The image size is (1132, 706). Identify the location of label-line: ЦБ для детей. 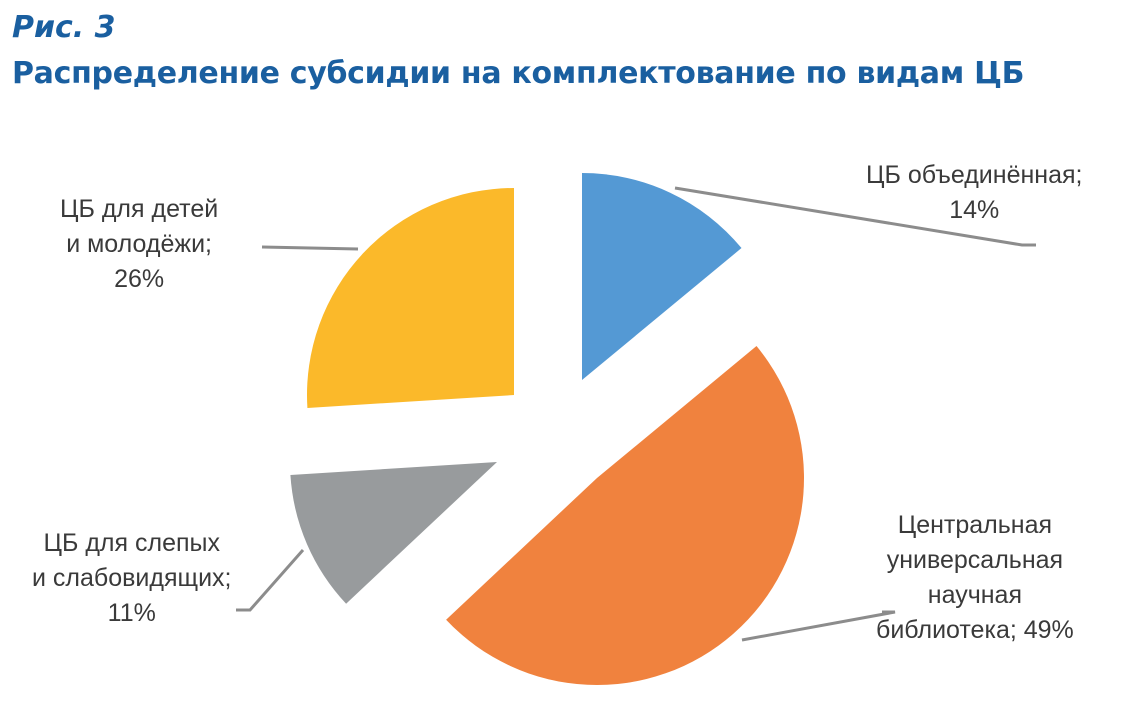
(139, 209).